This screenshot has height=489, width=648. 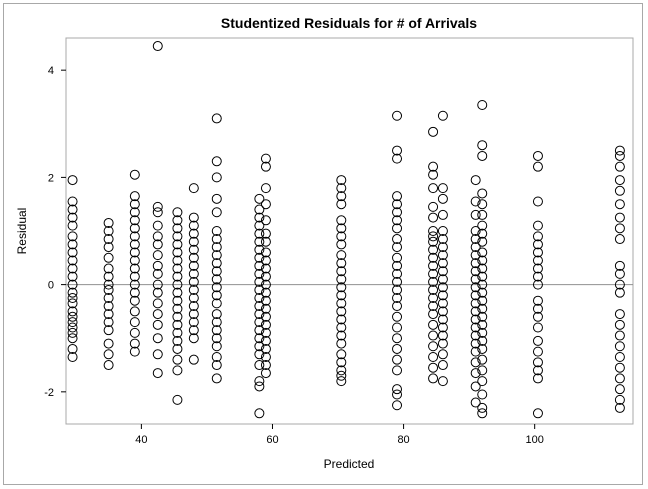 What do you see at coordinates (339, 435) in the screenshot?
I see `x-axis-ticks: 40 60 80 100` at bounding box center [339, 435].